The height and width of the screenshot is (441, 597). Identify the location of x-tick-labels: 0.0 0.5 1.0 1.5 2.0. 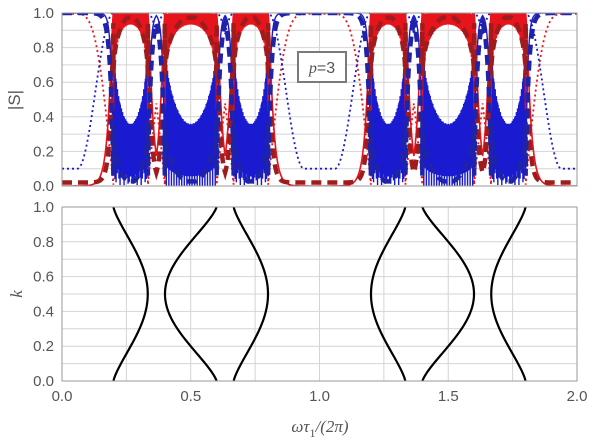
(320, 396).